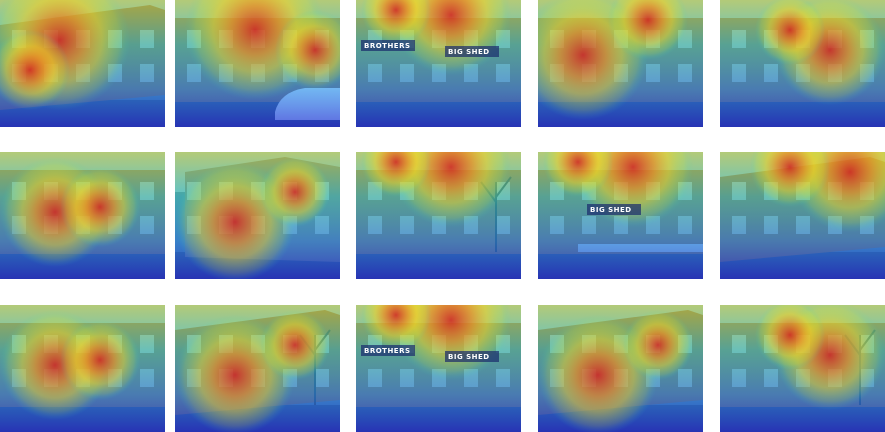  I want to click on heatmap-tile: BIG SHED, so click(620, 215).